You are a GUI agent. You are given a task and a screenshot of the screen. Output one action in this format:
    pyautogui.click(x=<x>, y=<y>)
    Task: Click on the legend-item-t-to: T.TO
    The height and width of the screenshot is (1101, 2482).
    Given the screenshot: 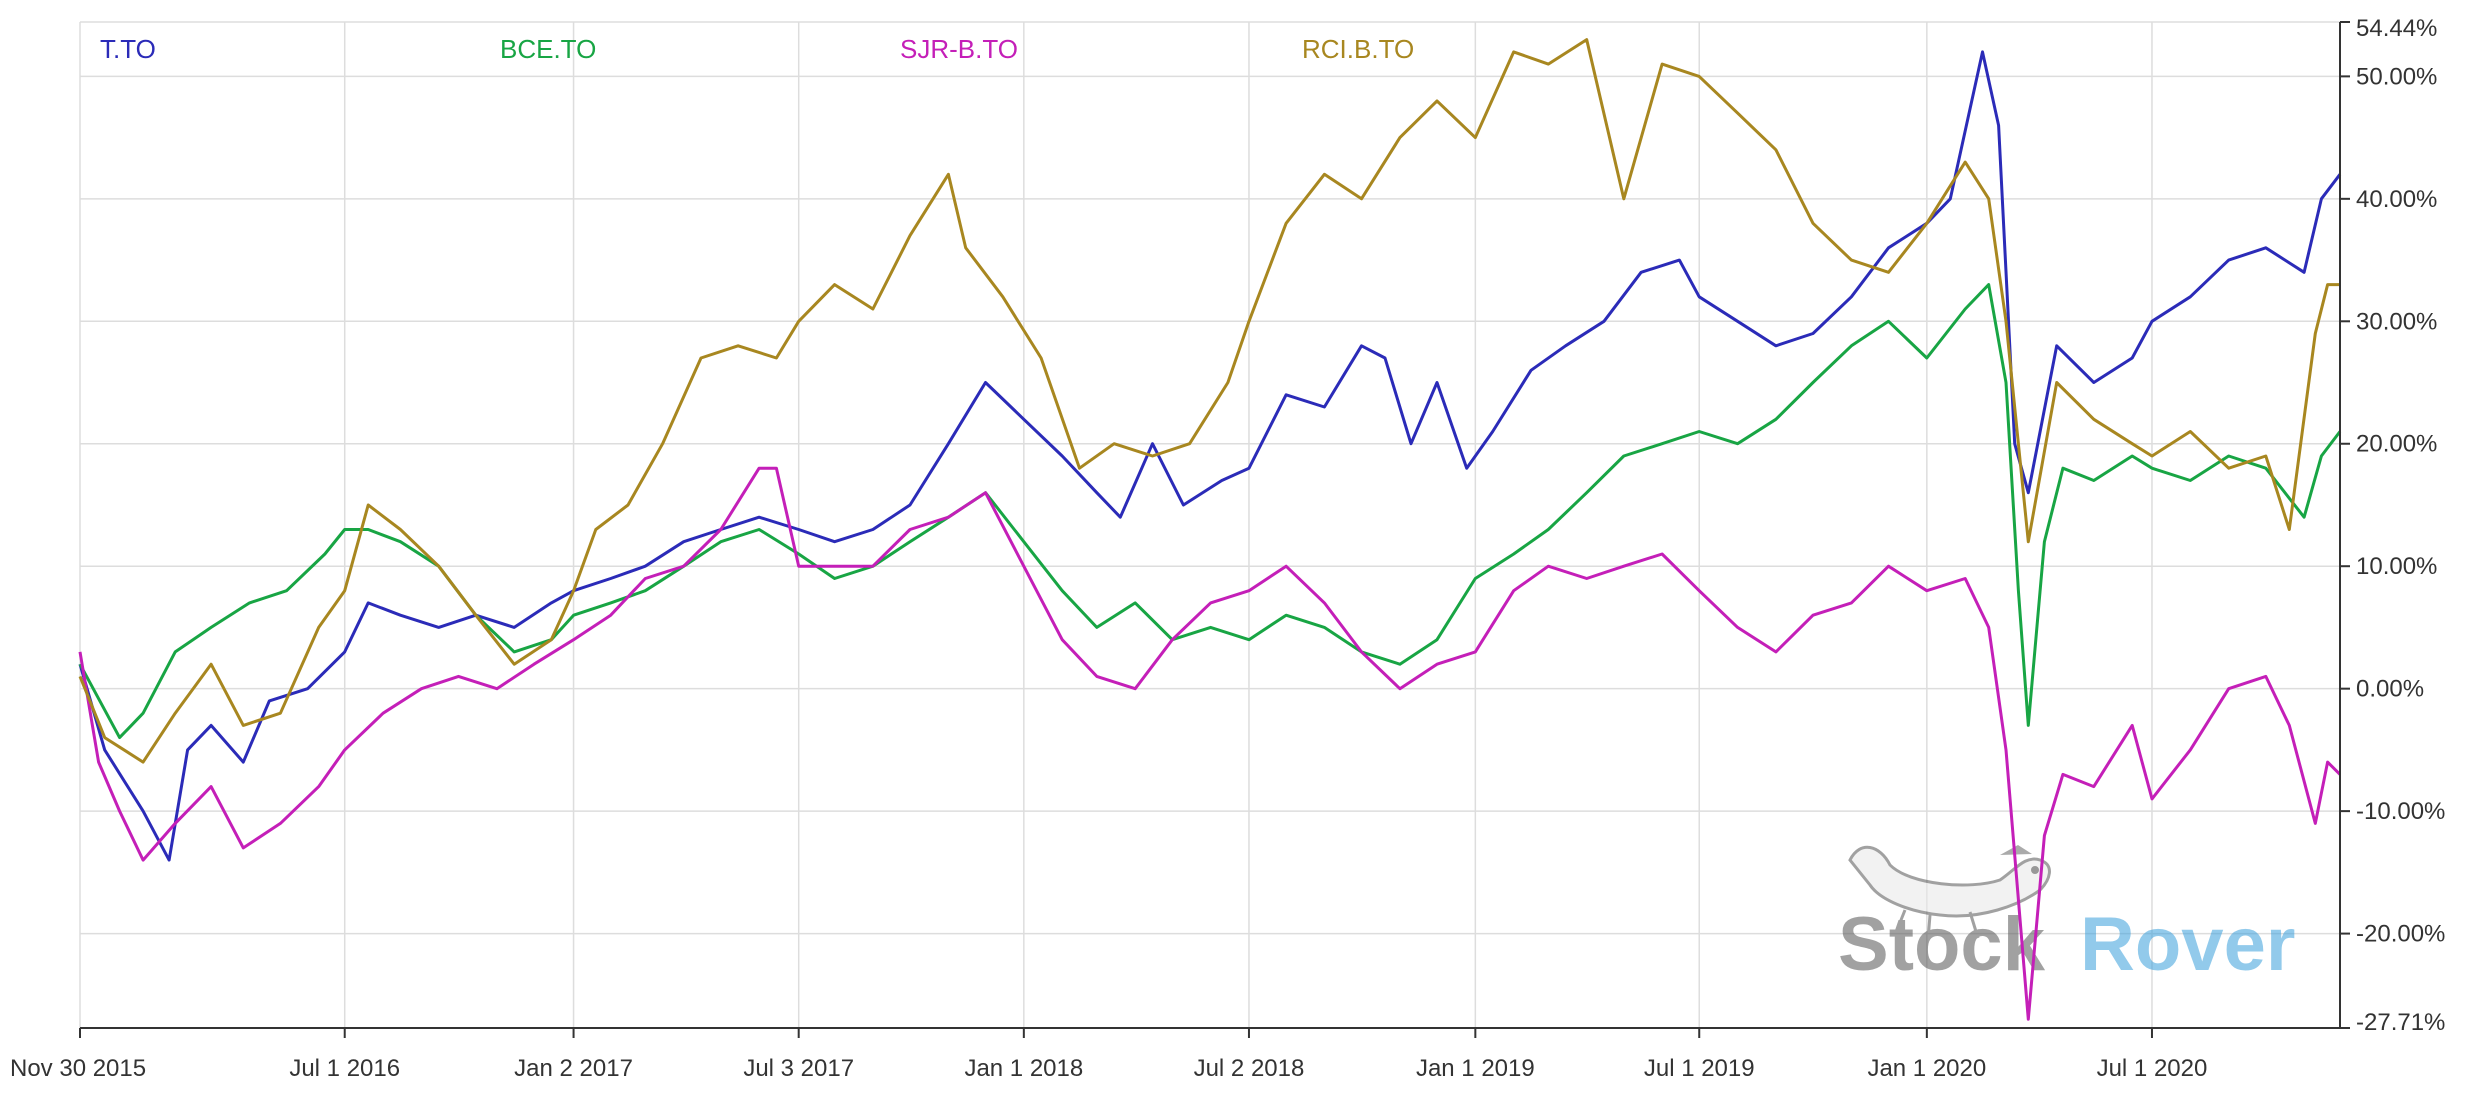 What is the action you would take?
    pyautogui.click(x=128, y=49)
    